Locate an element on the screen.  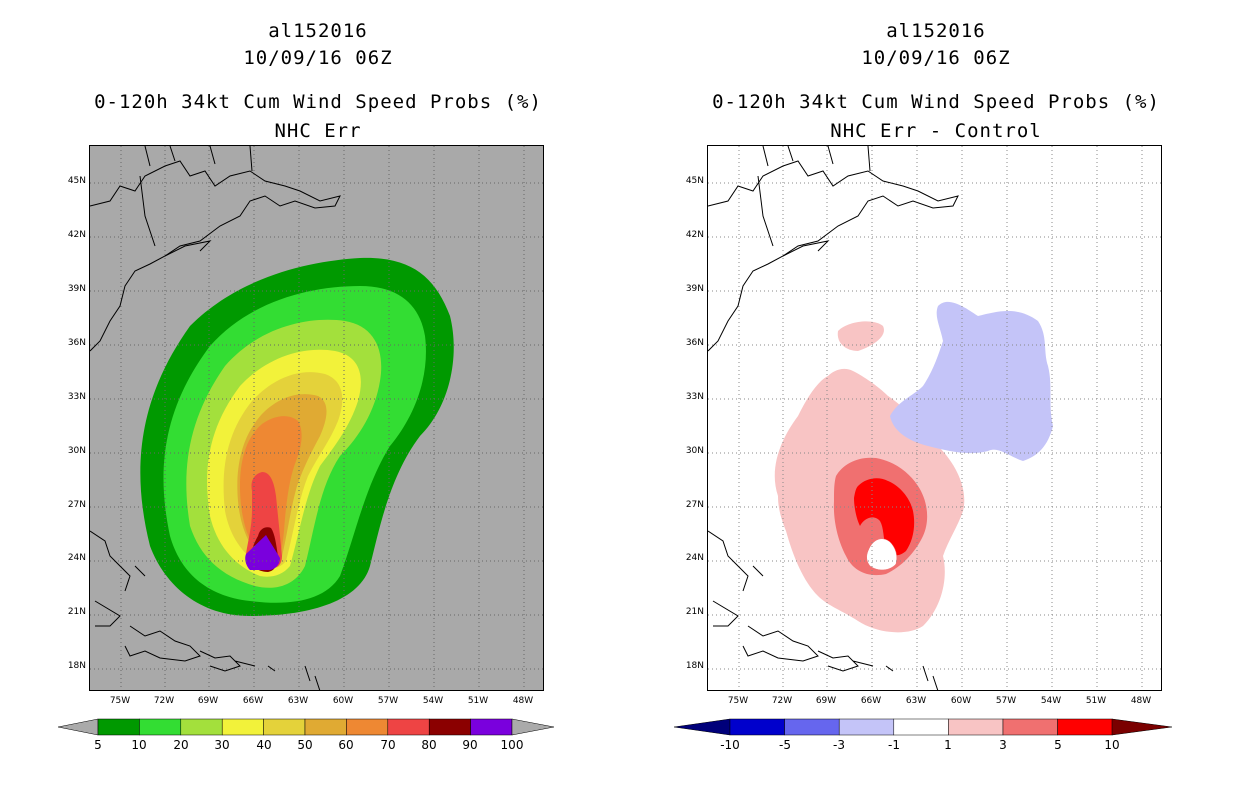
colorbar-right-high-arrow is located at coordinates (1142, 727).